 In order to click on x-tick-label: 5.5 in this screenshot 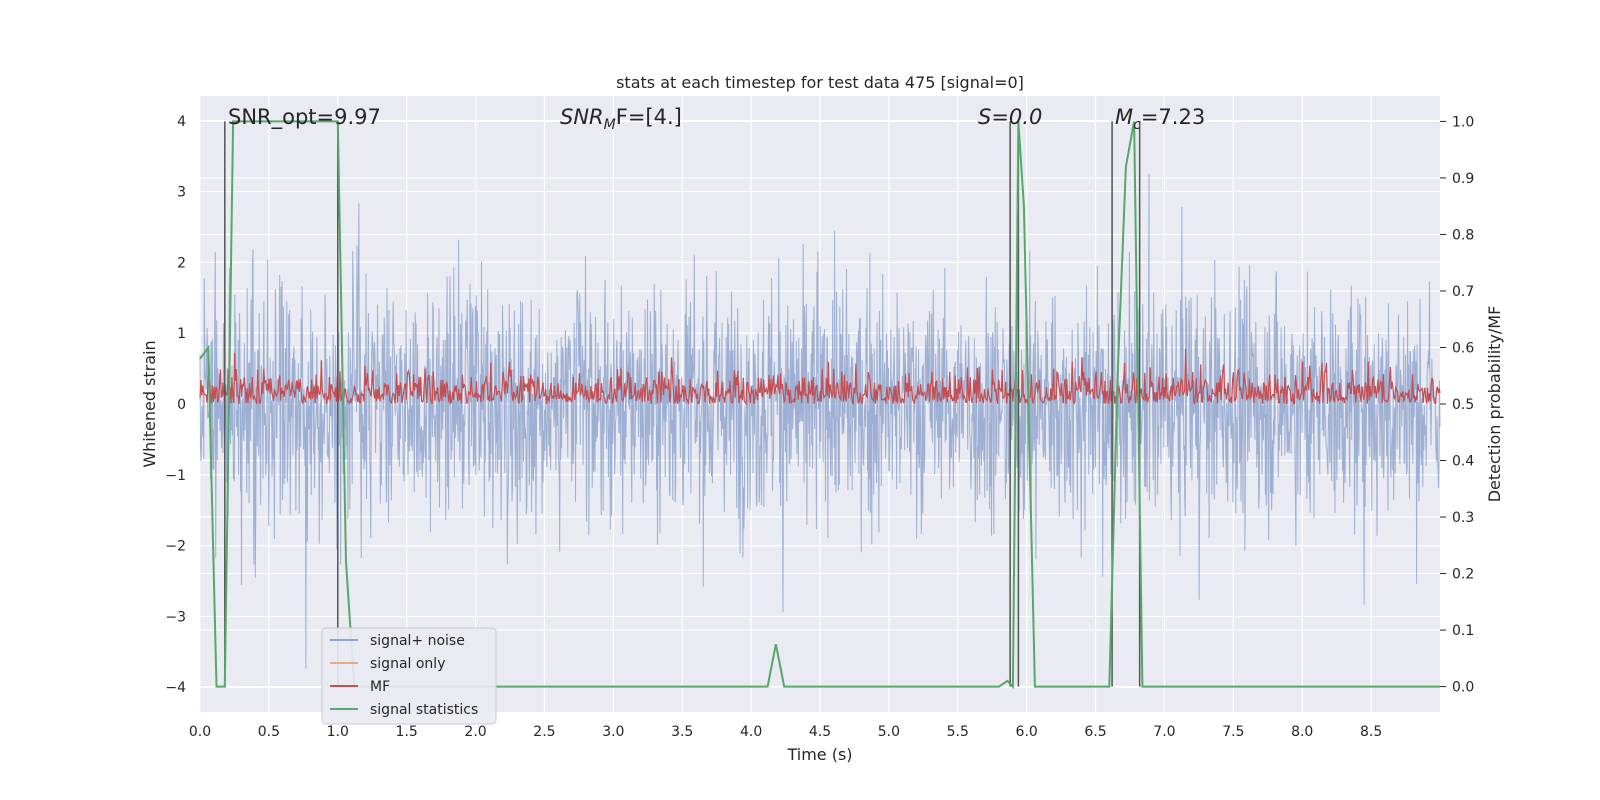, I will do `click(958, 732)`.